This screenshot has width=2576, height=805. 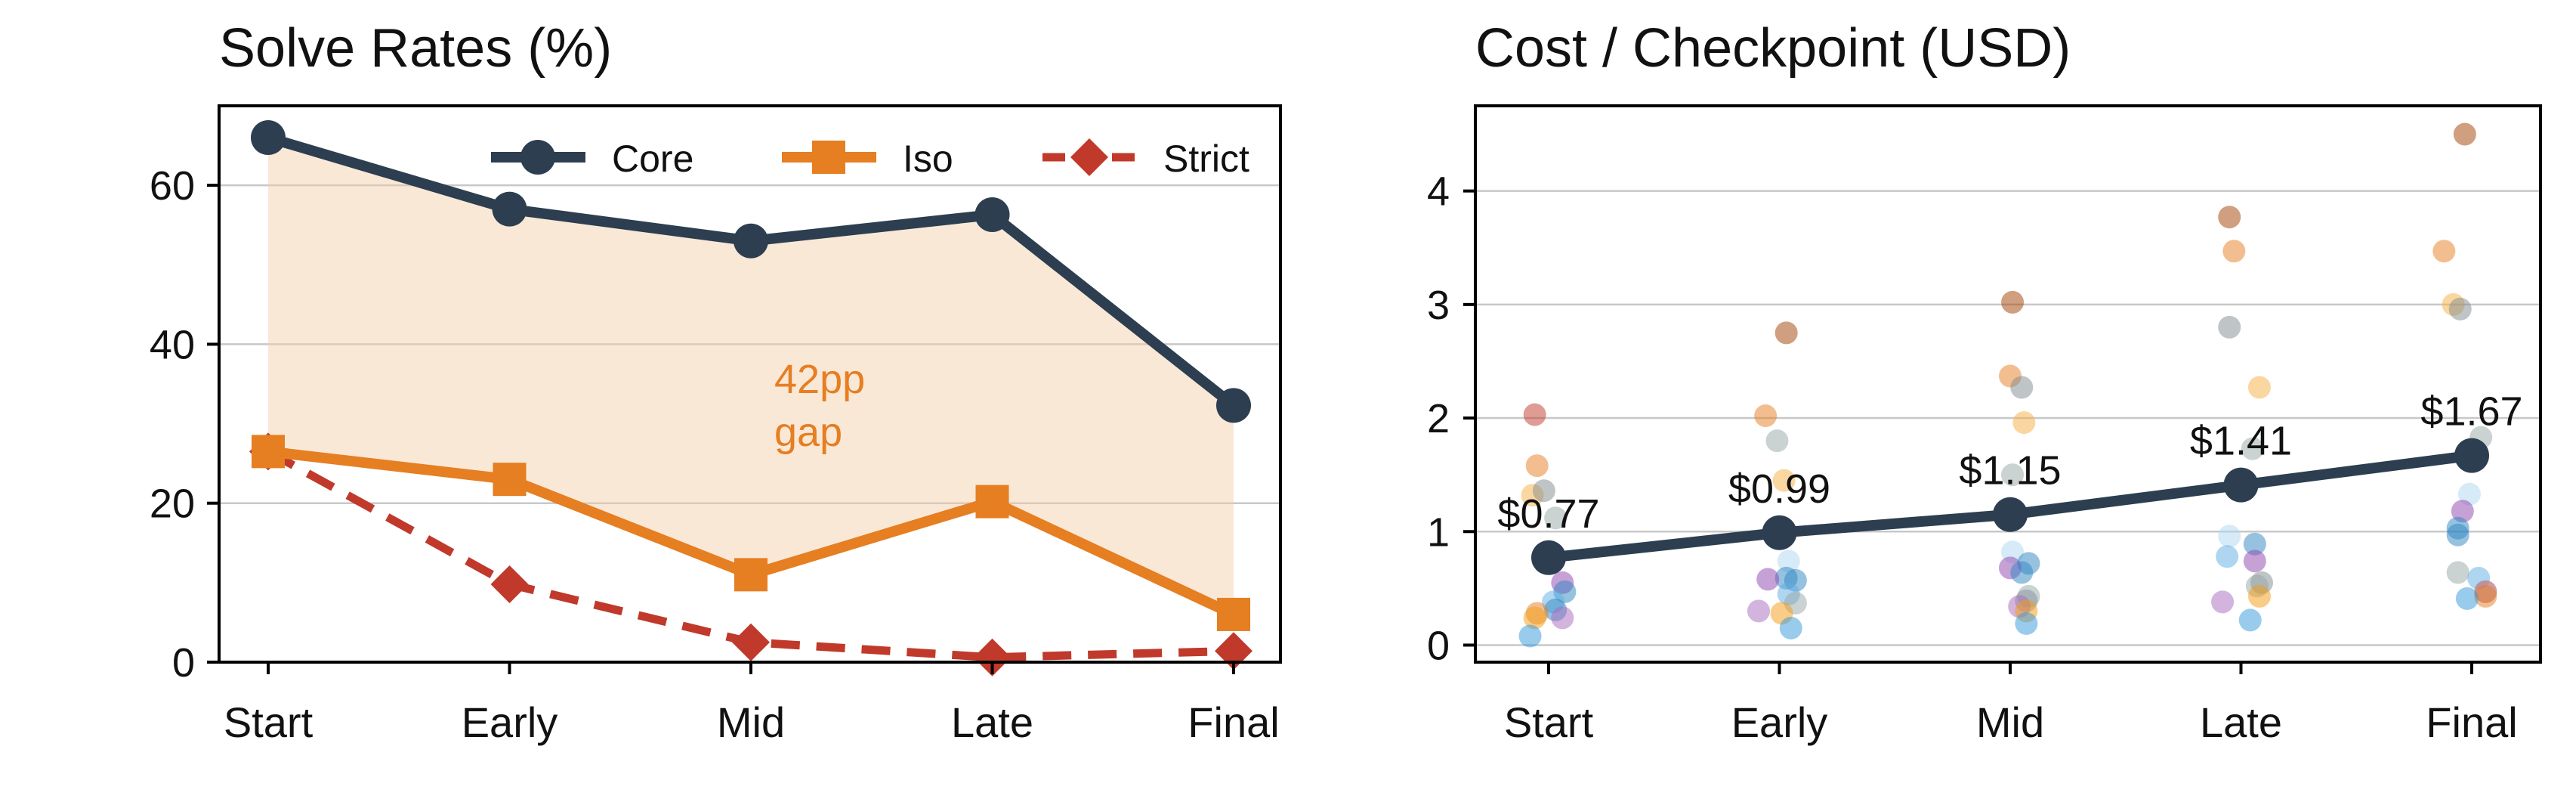 I want to click on legend-item-iso: Iso, so click(x=867, y=159).